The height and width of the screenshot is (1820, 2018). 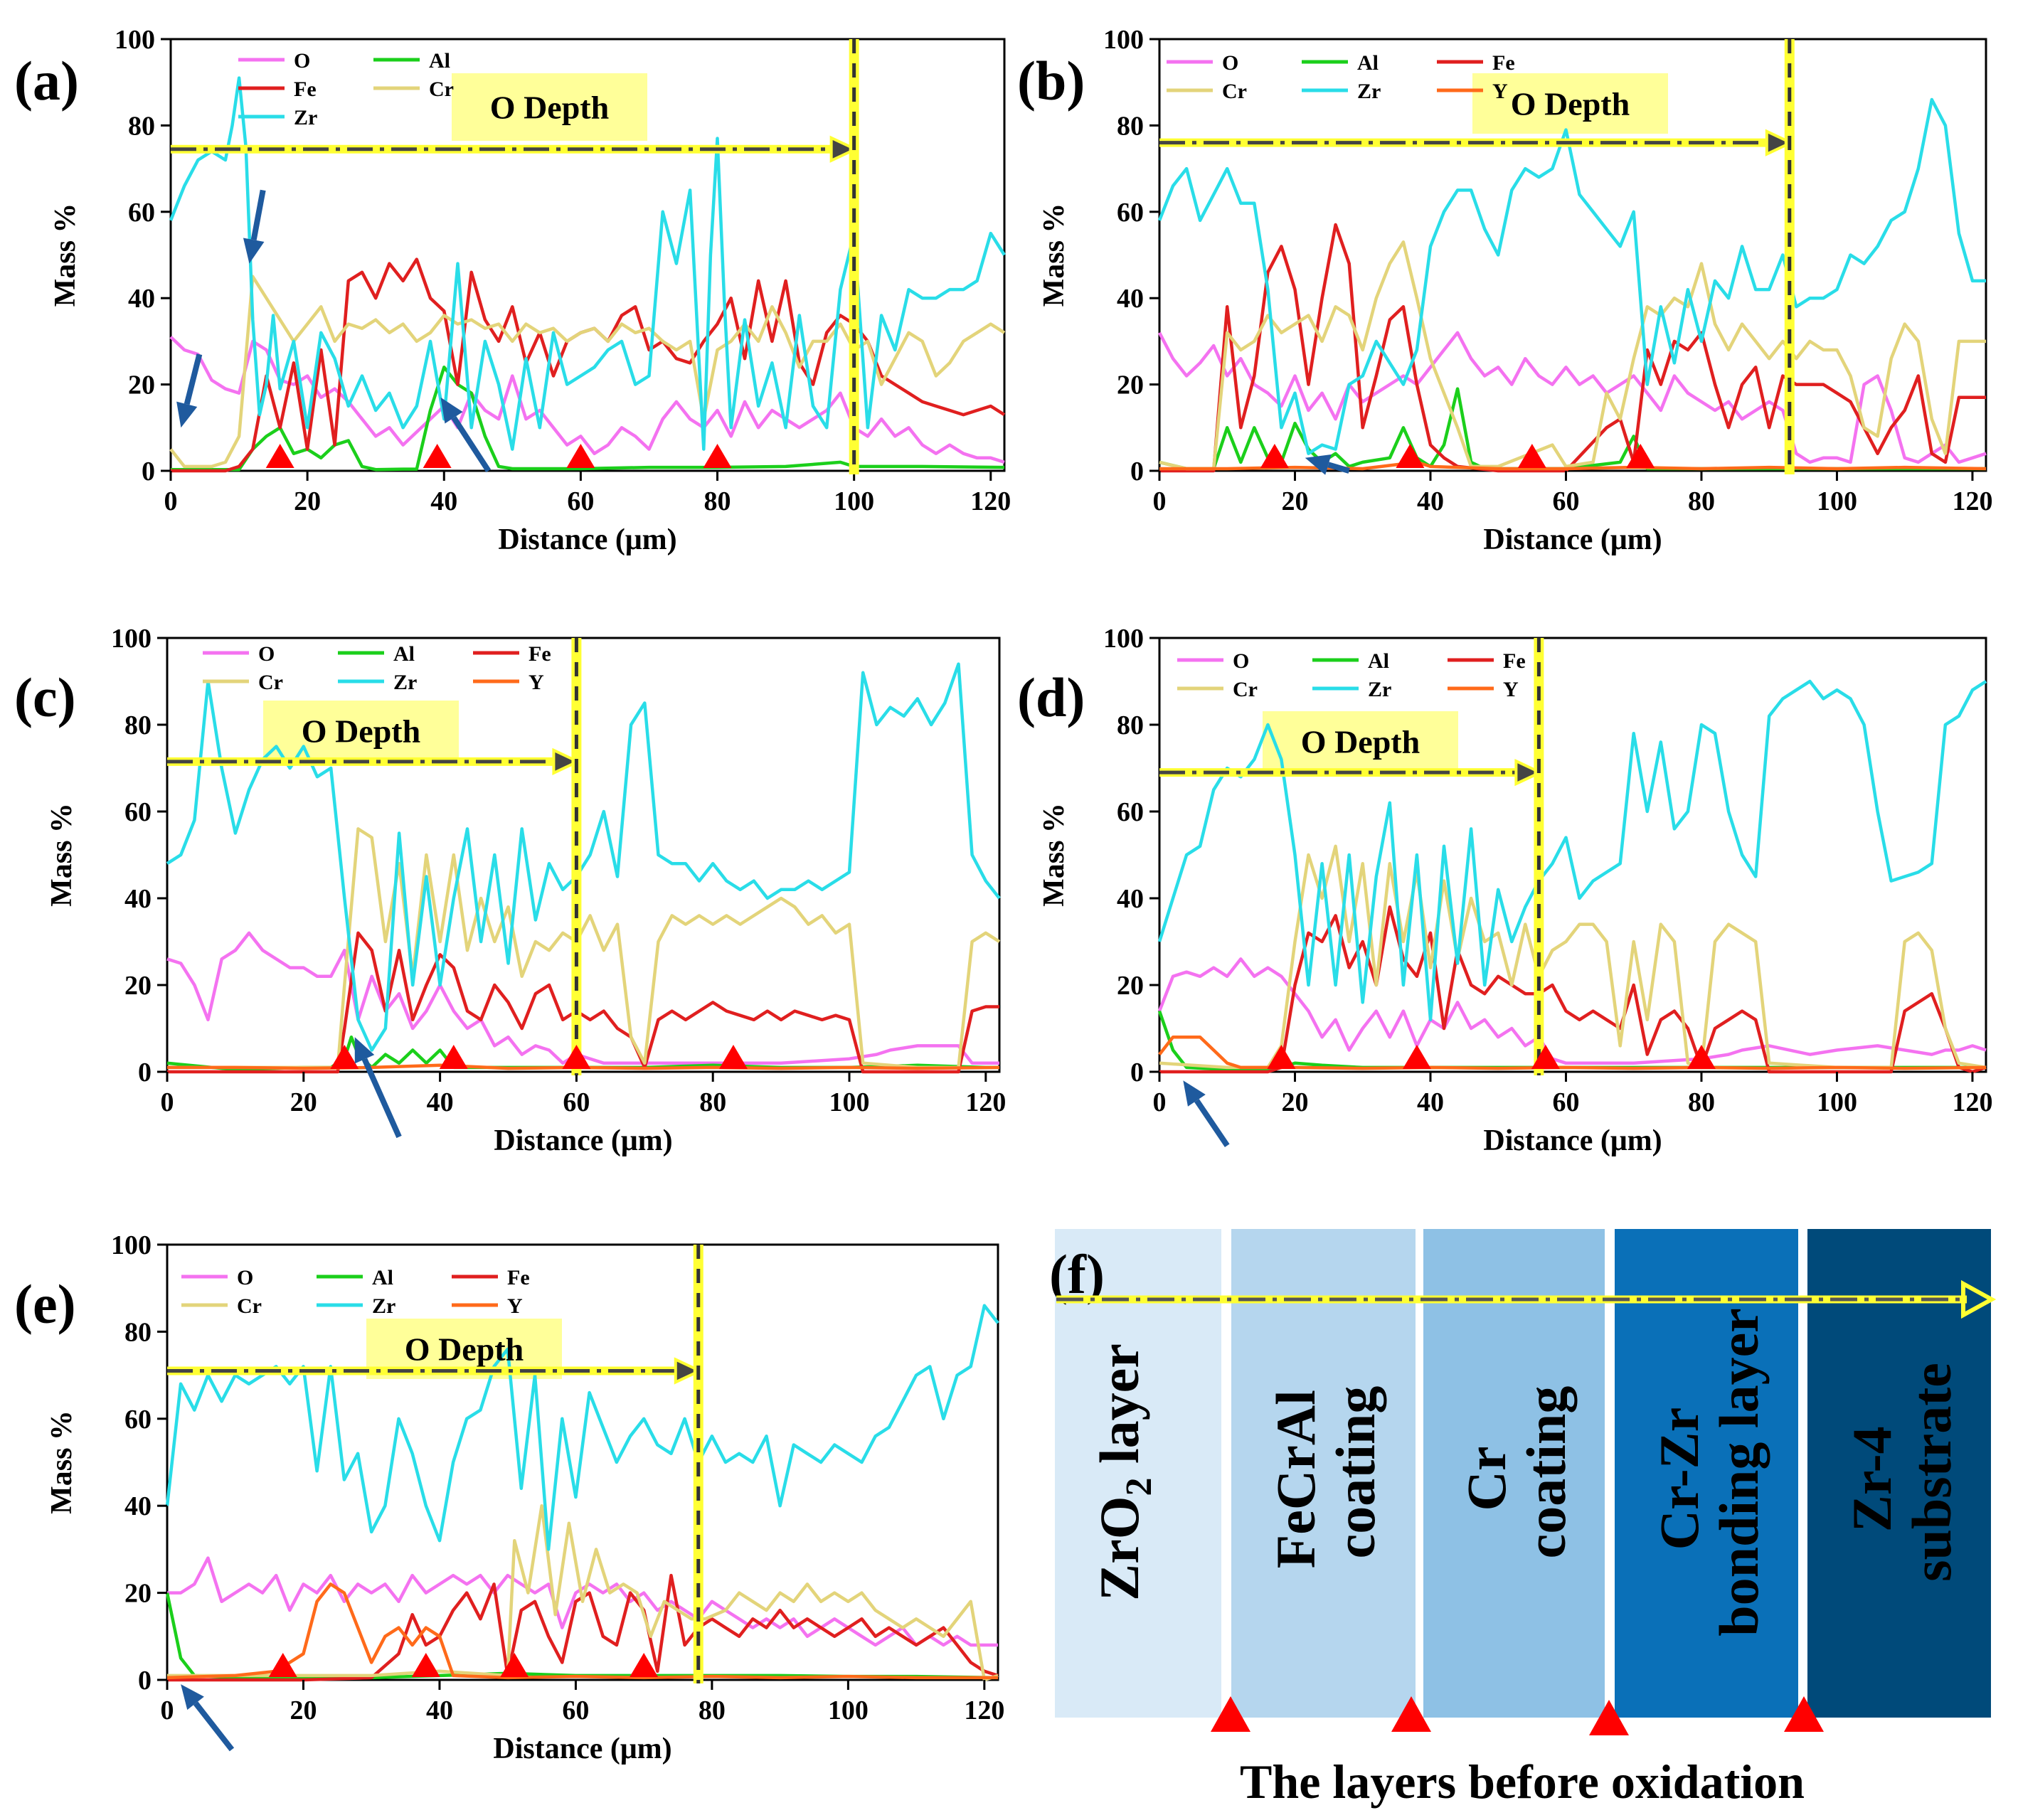 What do you see at coordinates (135, 40) in the screenshot?
I see `y-tick-label: 100` at bounding box center [135, 40].